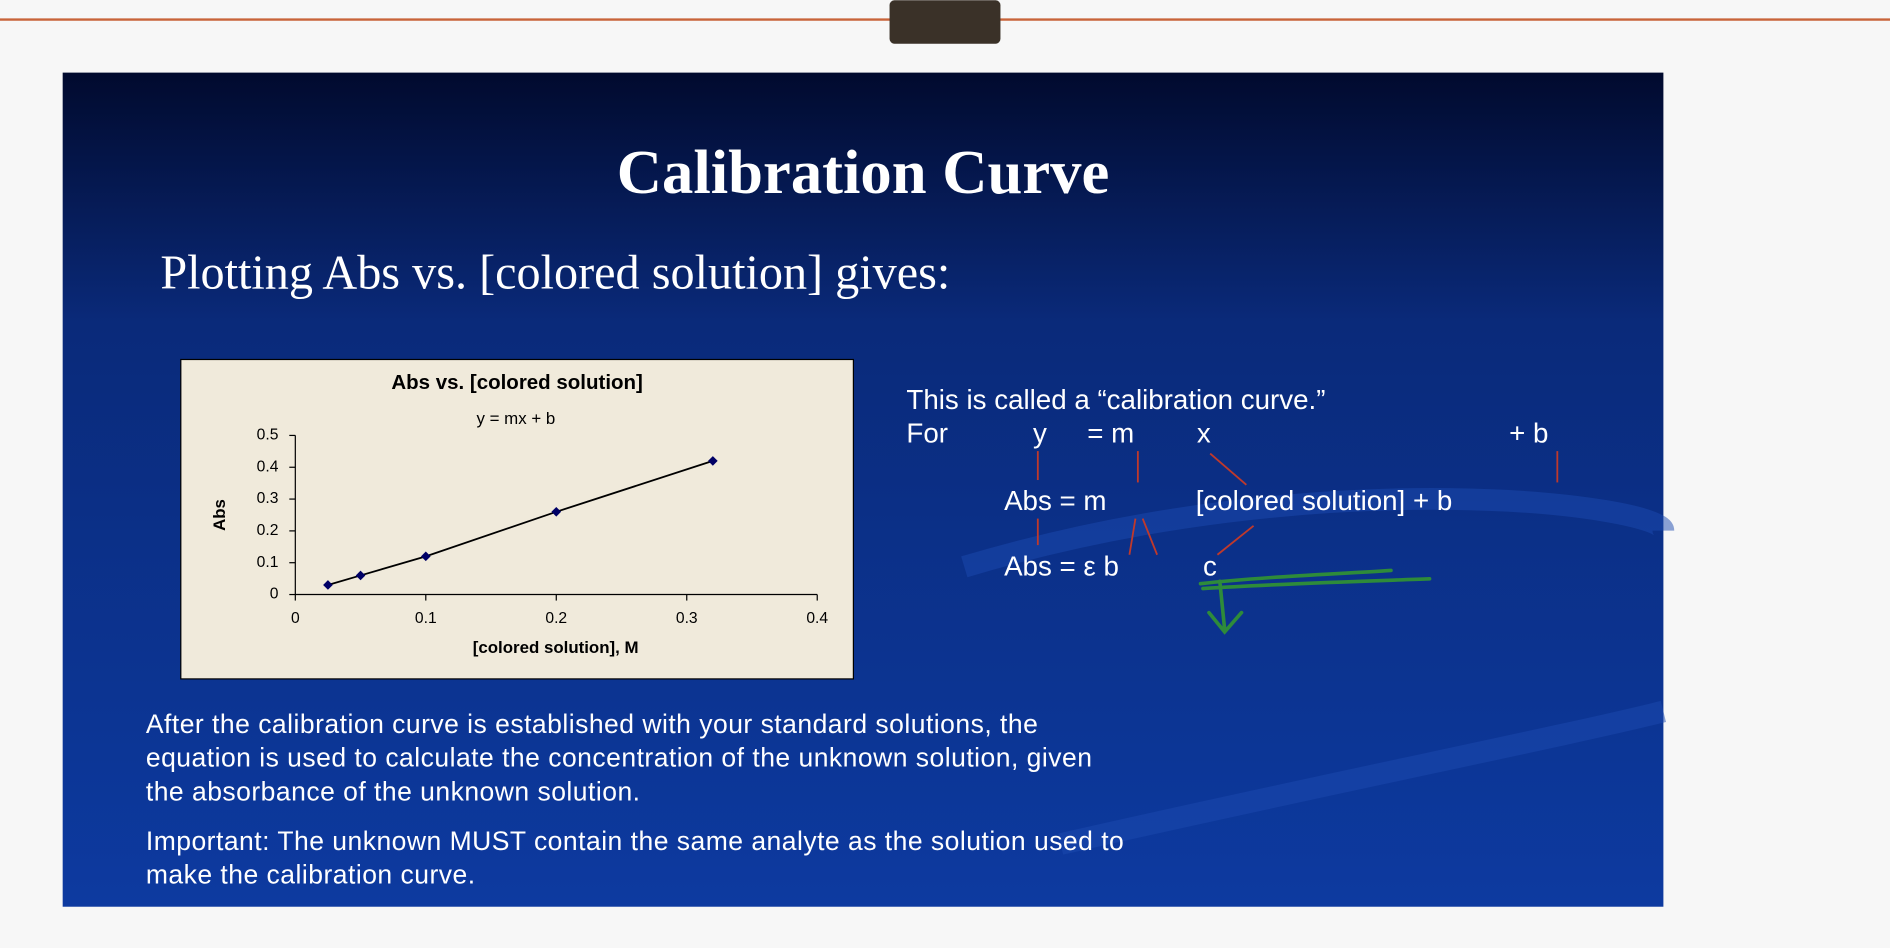 The image size is (1890, 948). What do you see at coordinates (1110, 433) in the screenshot?
I see `equation-text: = m` at bounding box center [1110, 433].